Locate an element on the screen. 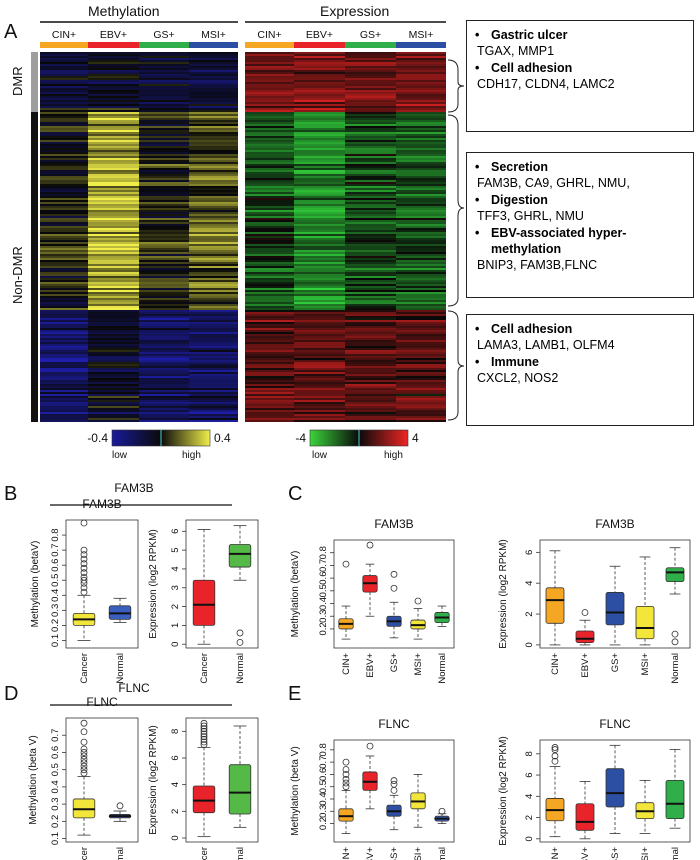  annotation-genes: FAM3B, CA9, GHRL, NMU, is located at coordinates (553, 183).